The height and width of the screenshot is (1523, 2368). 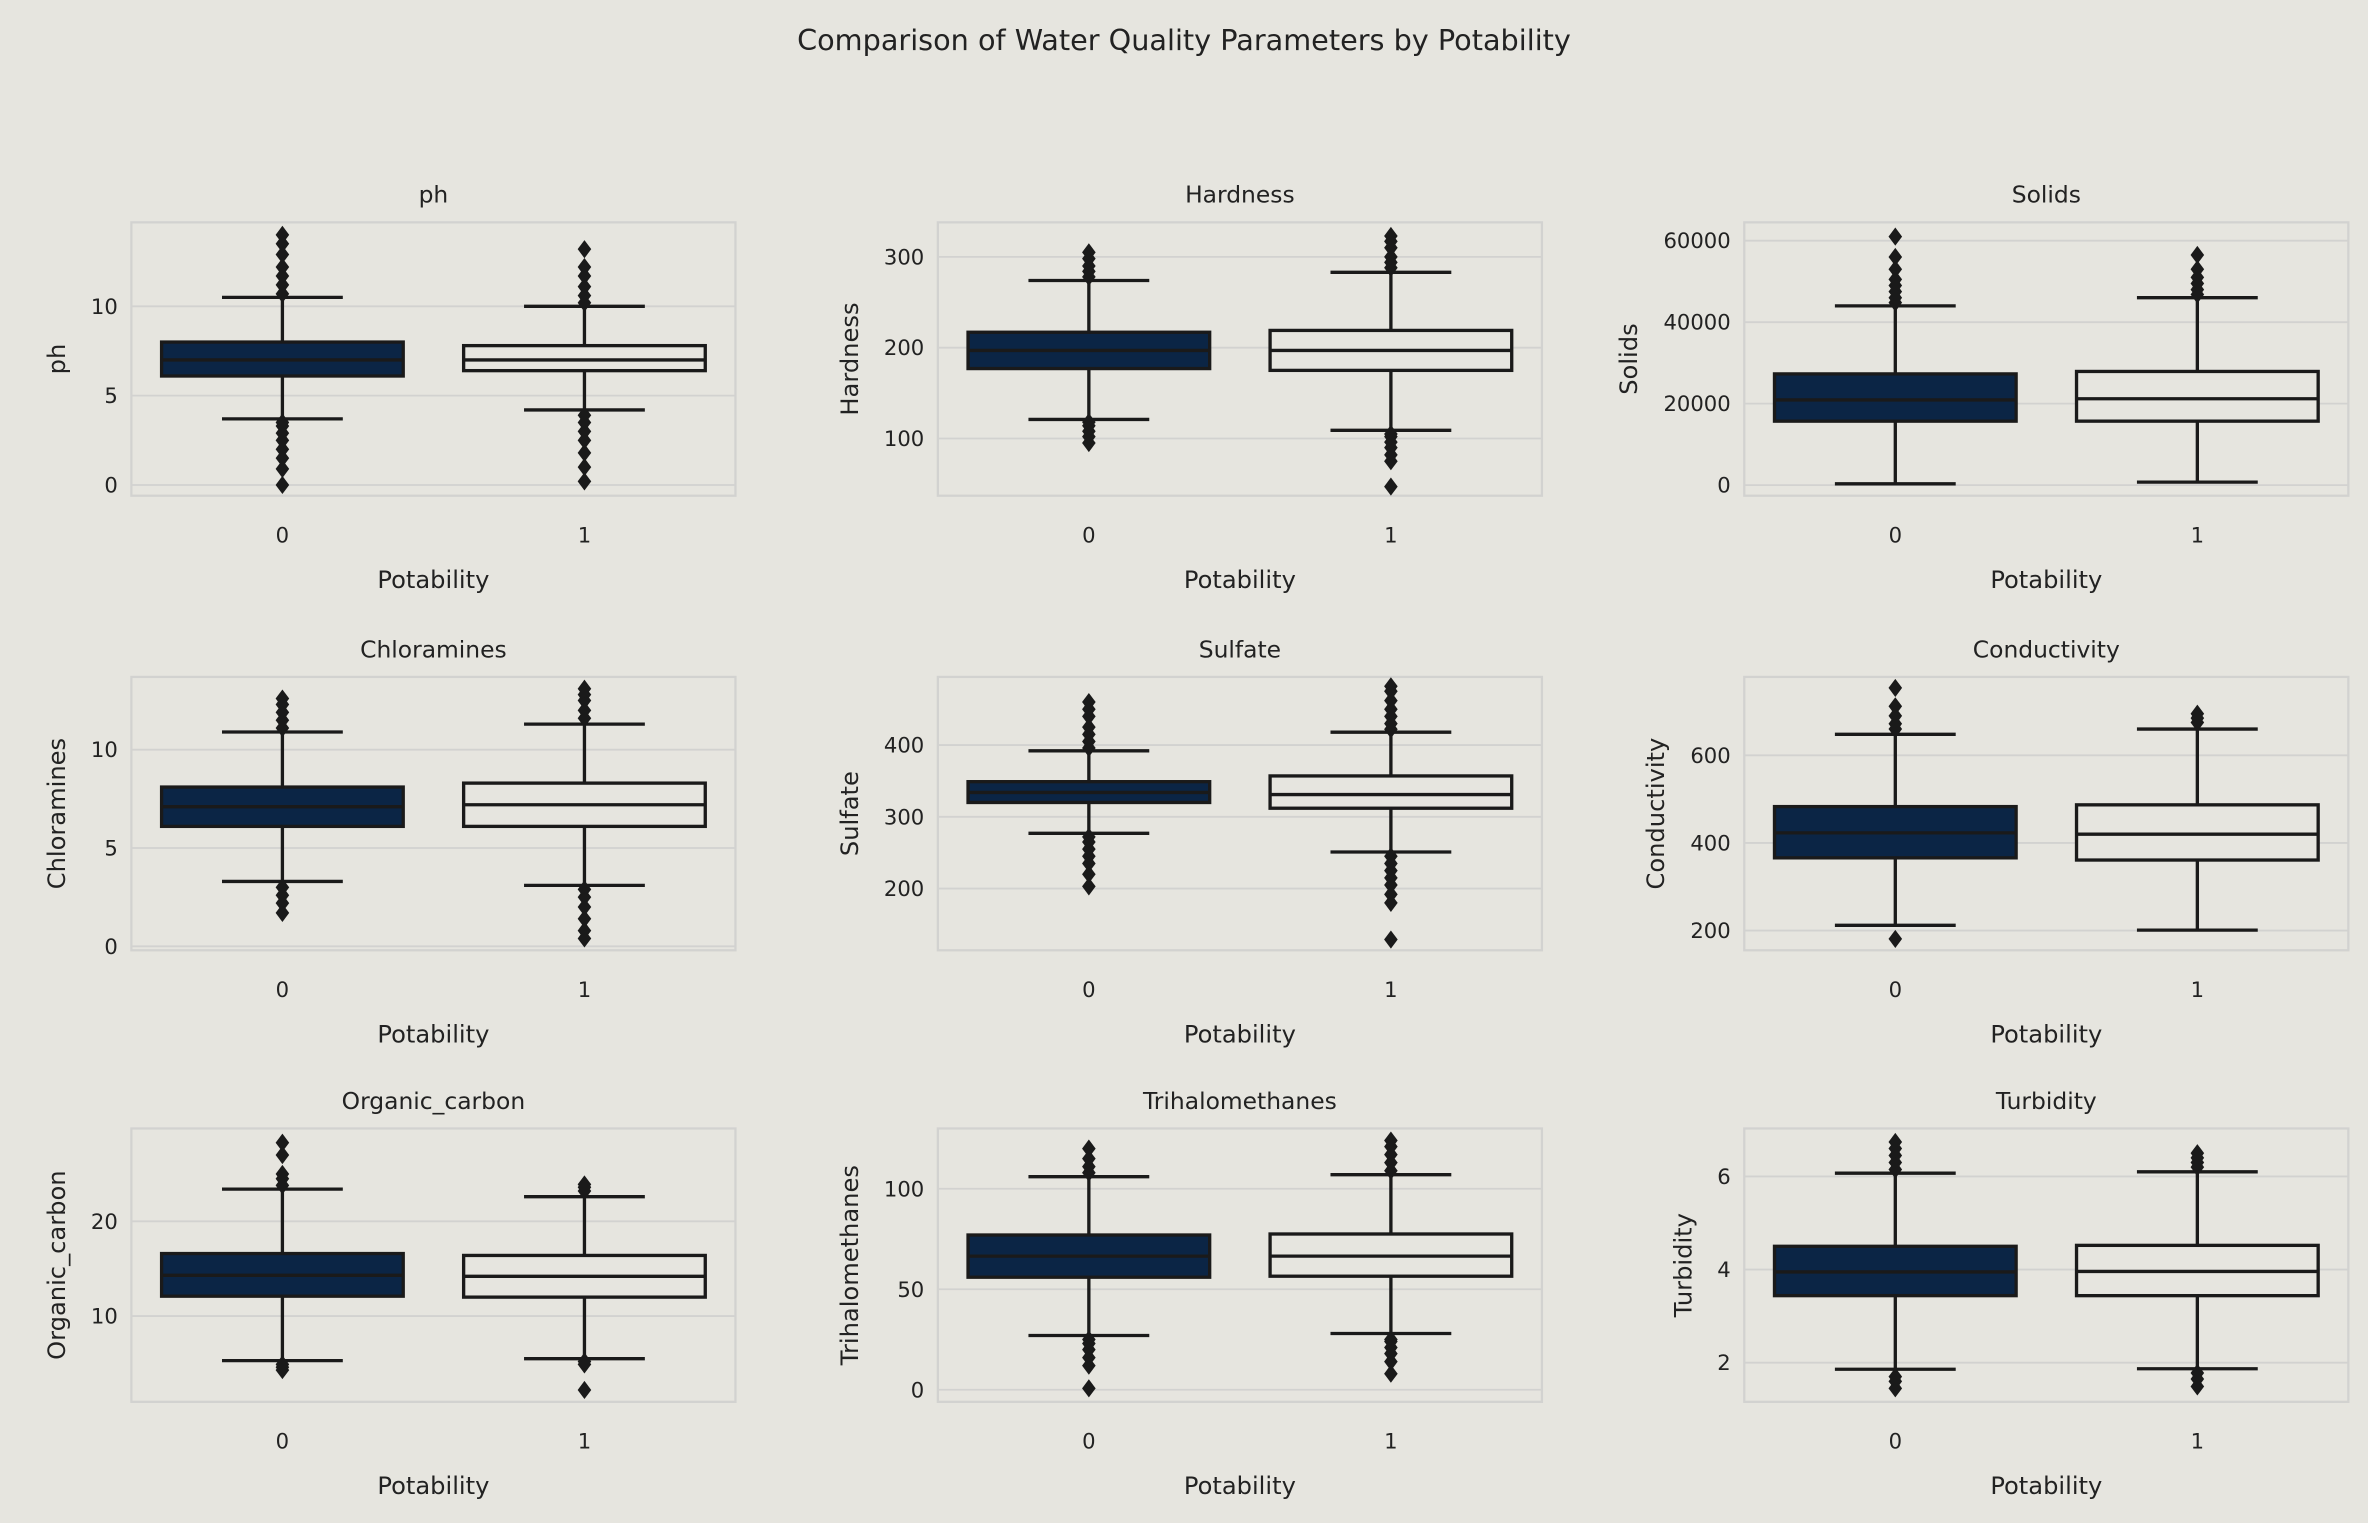 I want to click on y-tick-label: 5, so click(x=110, y=848).